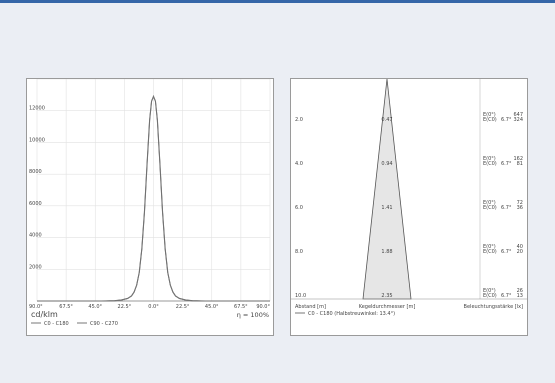 This screenshot has height=383, width=555. What do you see at coordinates (386, 296) in the screenshot?
I see `diameter-value: 2.35` at bounding box center [386, 296].